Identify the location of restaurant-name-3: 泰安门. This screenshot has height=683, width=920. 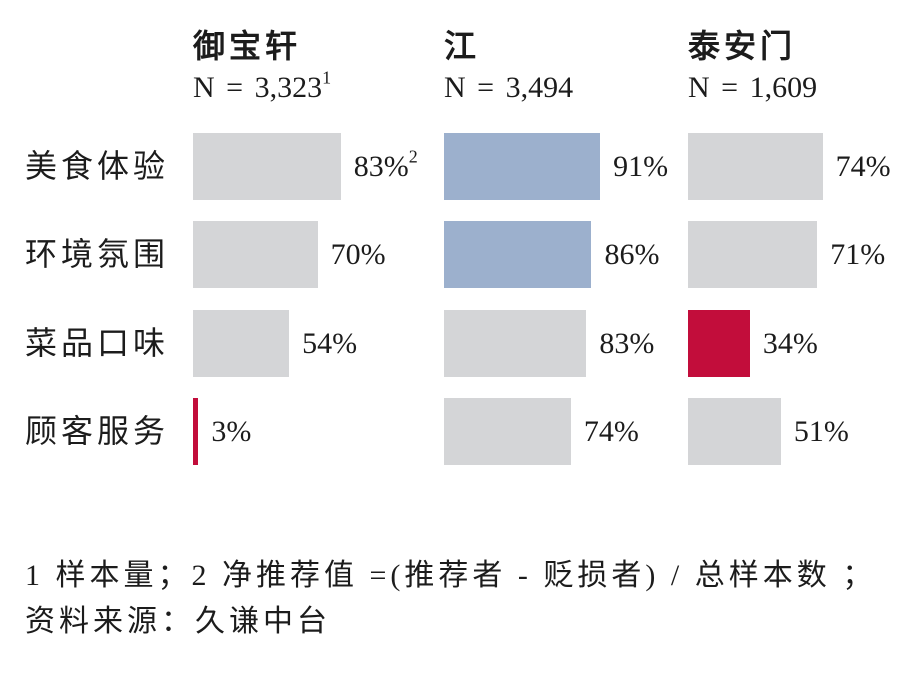
(742, 46).